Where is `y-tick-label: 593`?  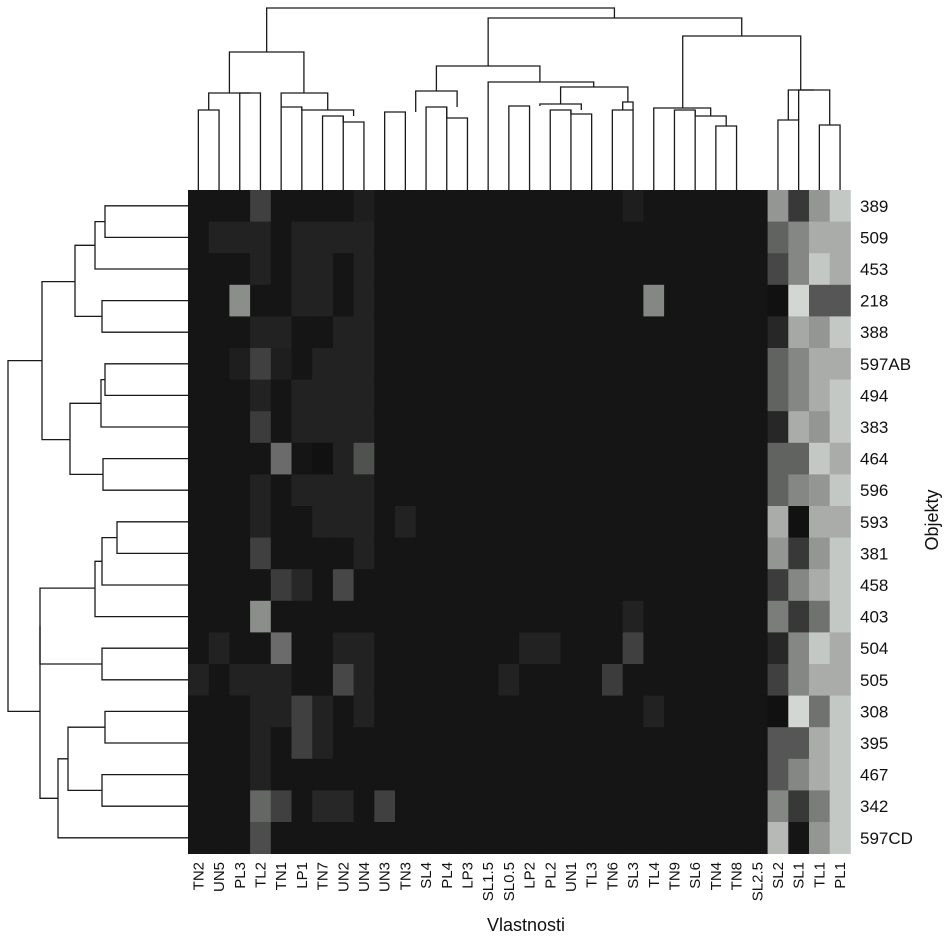
y-tick-label: 593 is located at coordinates (874, 522).